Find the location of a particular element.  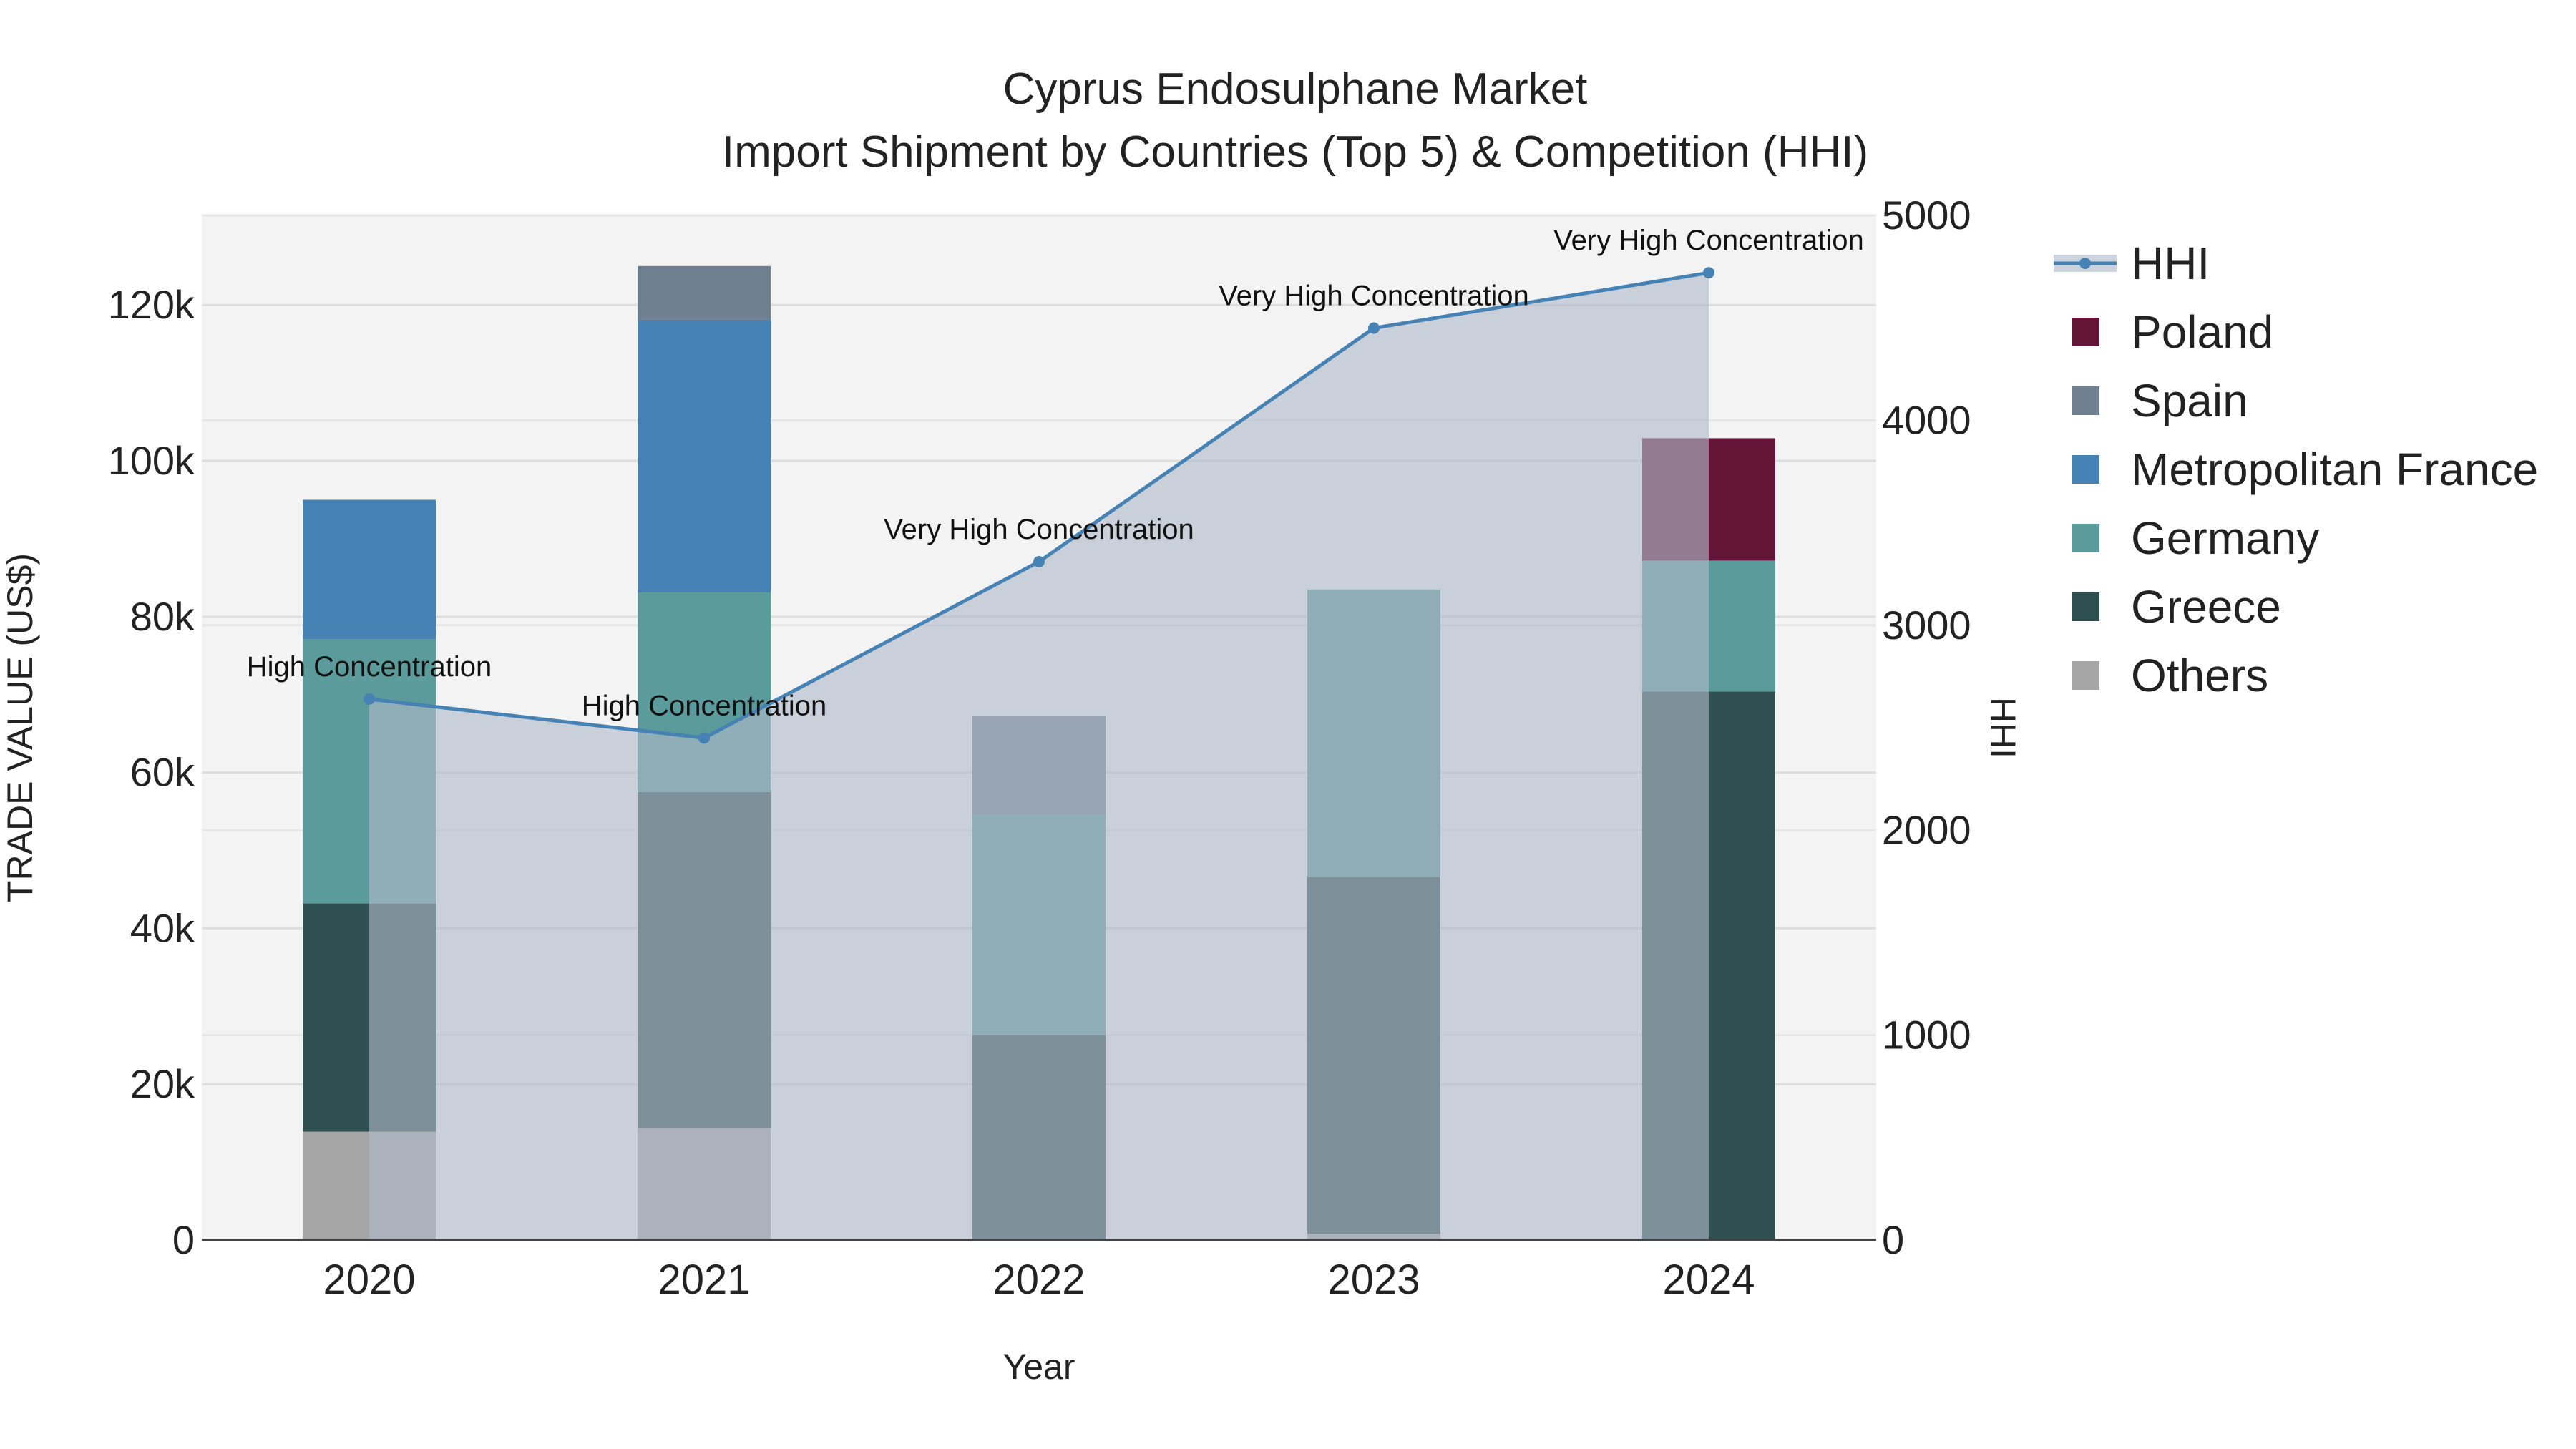

hhi-point-2023 is located at coordinates (1374, 328).